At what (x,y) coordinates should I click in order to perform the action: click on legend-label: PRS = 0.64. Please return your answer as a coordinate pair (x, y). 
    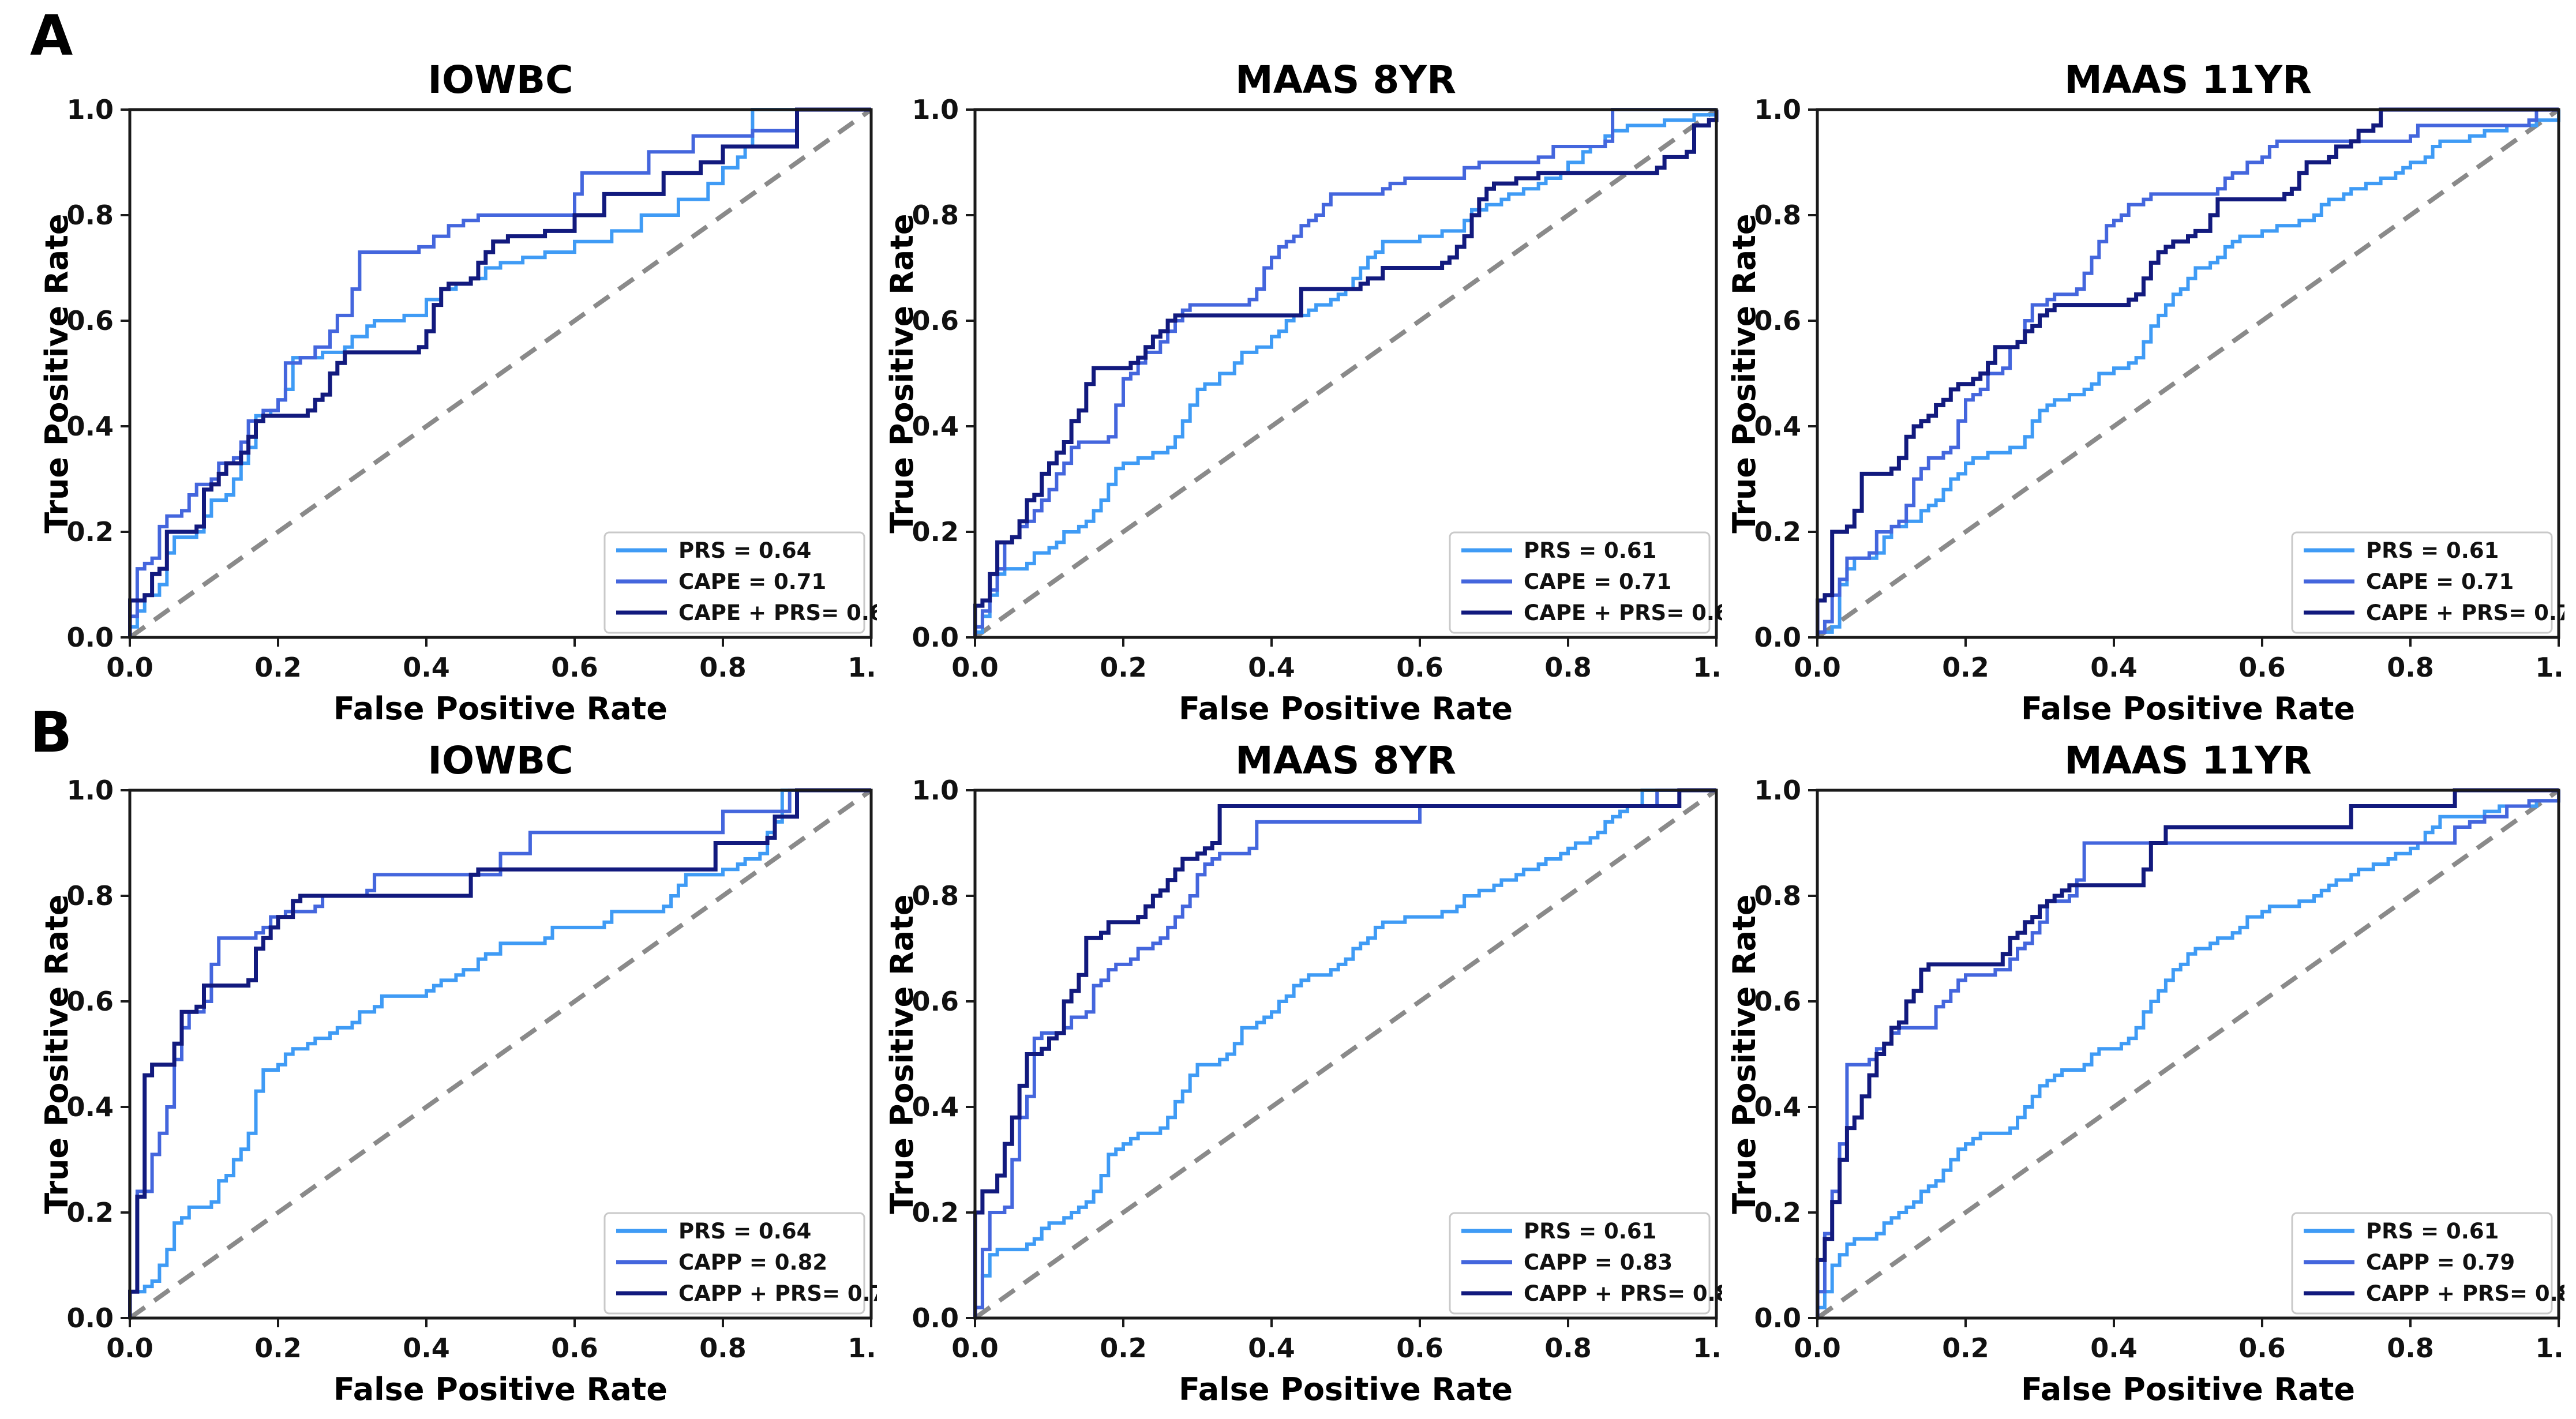
    Looking at the image, I should click on (744, 550).